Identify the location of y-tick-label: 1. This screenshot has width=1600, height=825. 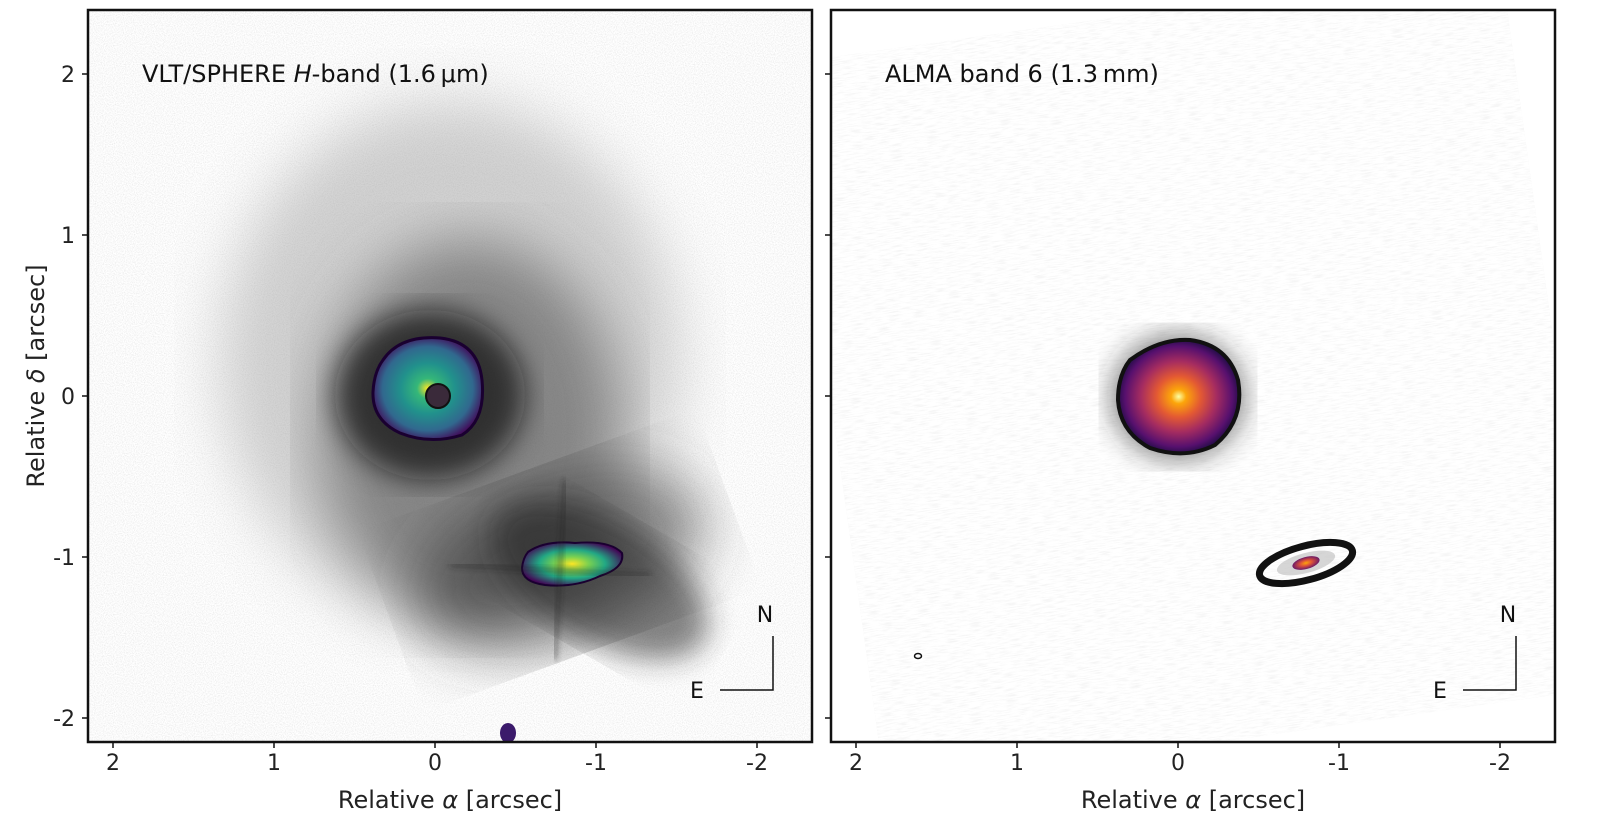
(68, 236).